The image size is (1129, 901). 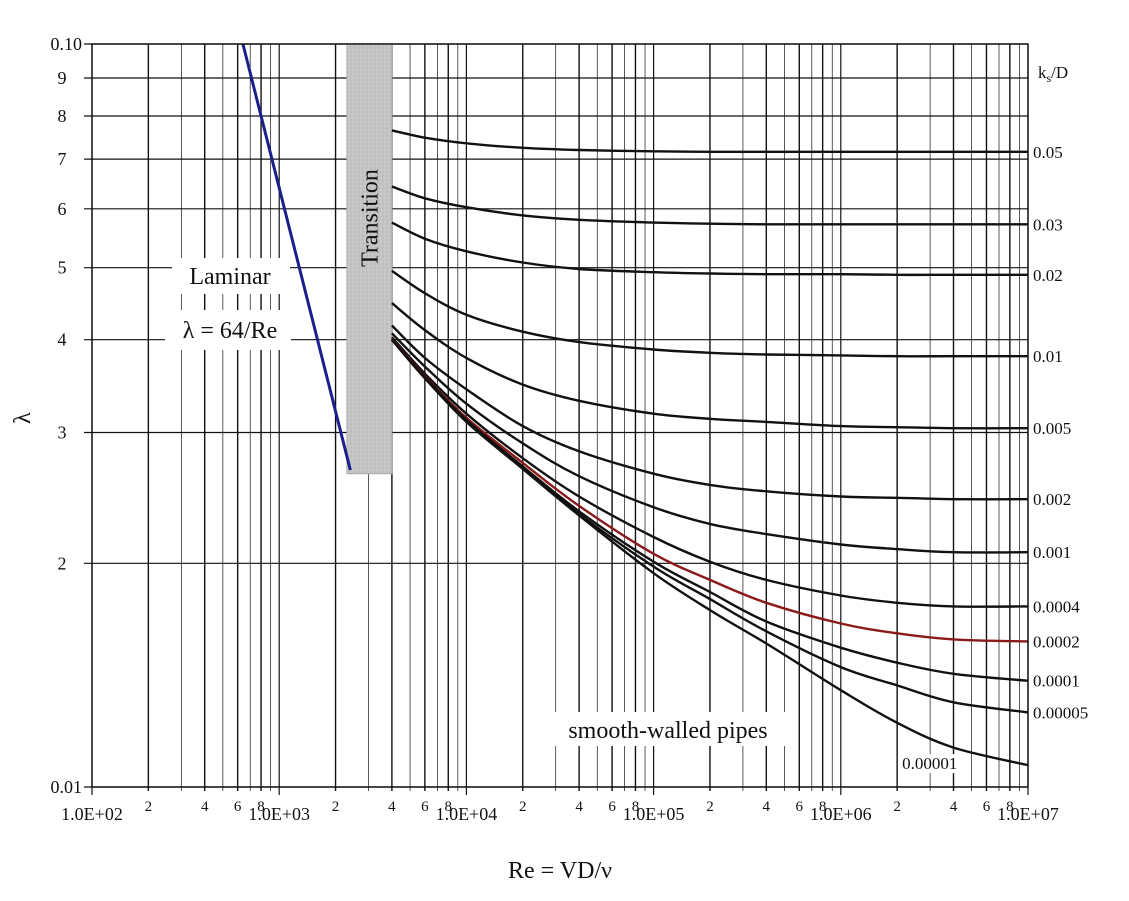 What do you see at coordinates (67, 787) in the screenshot?
I see `y-tick-label: 0.01` at bounding box center [67, 787].